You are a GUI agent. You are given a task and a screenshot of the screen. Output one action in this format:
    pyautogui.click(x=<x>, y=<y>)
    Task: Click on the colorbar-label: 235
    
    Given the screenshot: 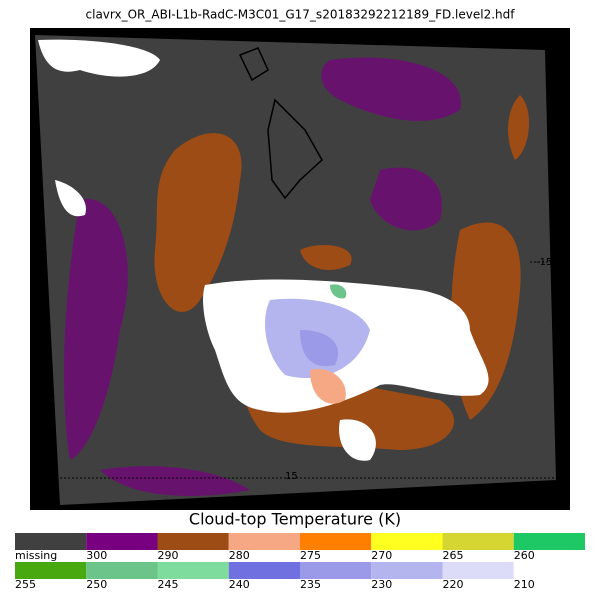 What is the action you would take?
    pyautogui.click(x=310, y=584)
    